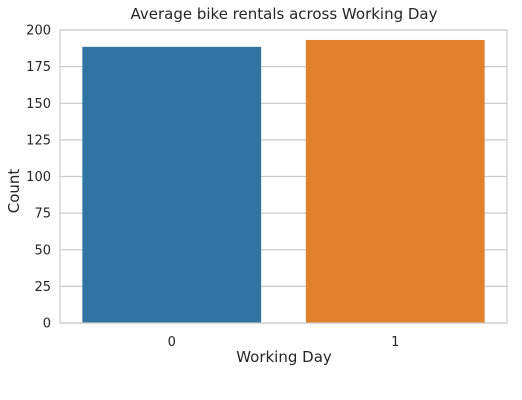 Image resolution: width=522 pixels, height=400 pixels. Describe the element at coordinates (38, 67) in the screenshot. I see `y-tick-label: 175` at that location.